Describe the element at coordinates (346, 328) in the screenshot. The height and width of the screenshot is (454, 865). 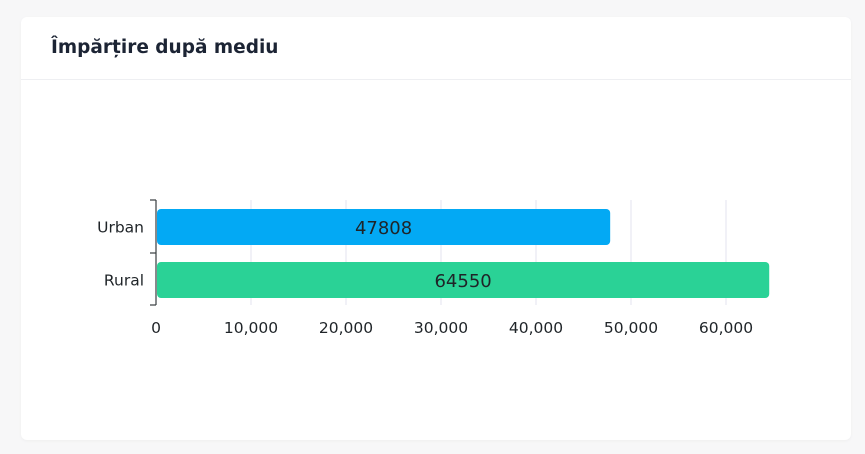
I see `x-tick-label: 20,000` at that location.